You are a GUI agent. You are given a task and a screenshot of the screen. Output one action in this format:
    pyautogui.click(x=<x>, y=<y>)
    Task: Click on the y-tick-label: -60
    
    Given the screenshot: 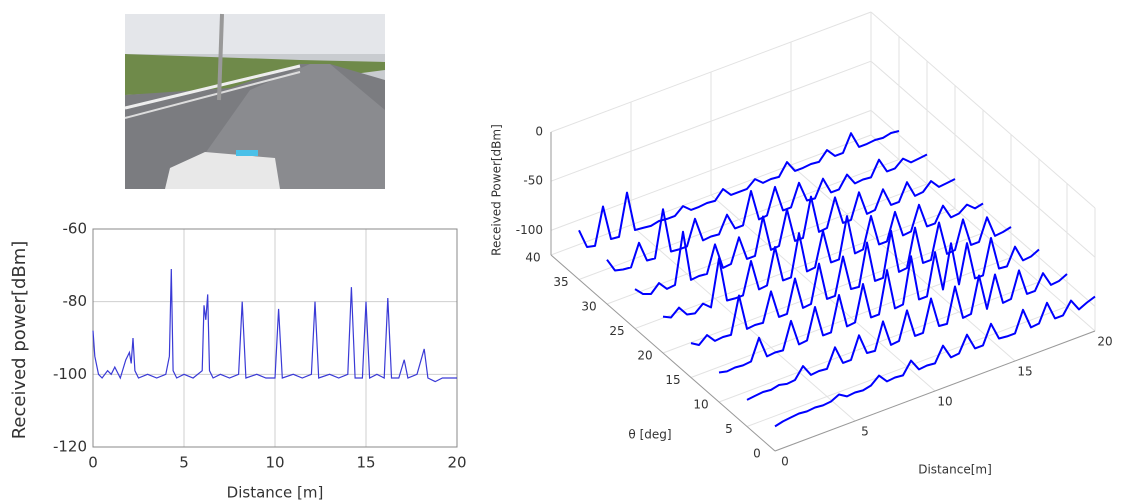 What is the action you would take?
    pyautogui.click(x=75, y=229)
    